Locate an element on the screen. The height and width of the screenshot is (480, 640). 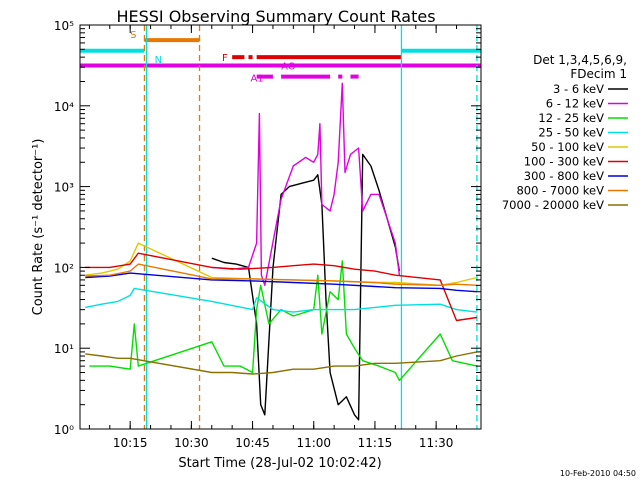
x-tick-label: 11:30 is located at coordinates (436, 443).